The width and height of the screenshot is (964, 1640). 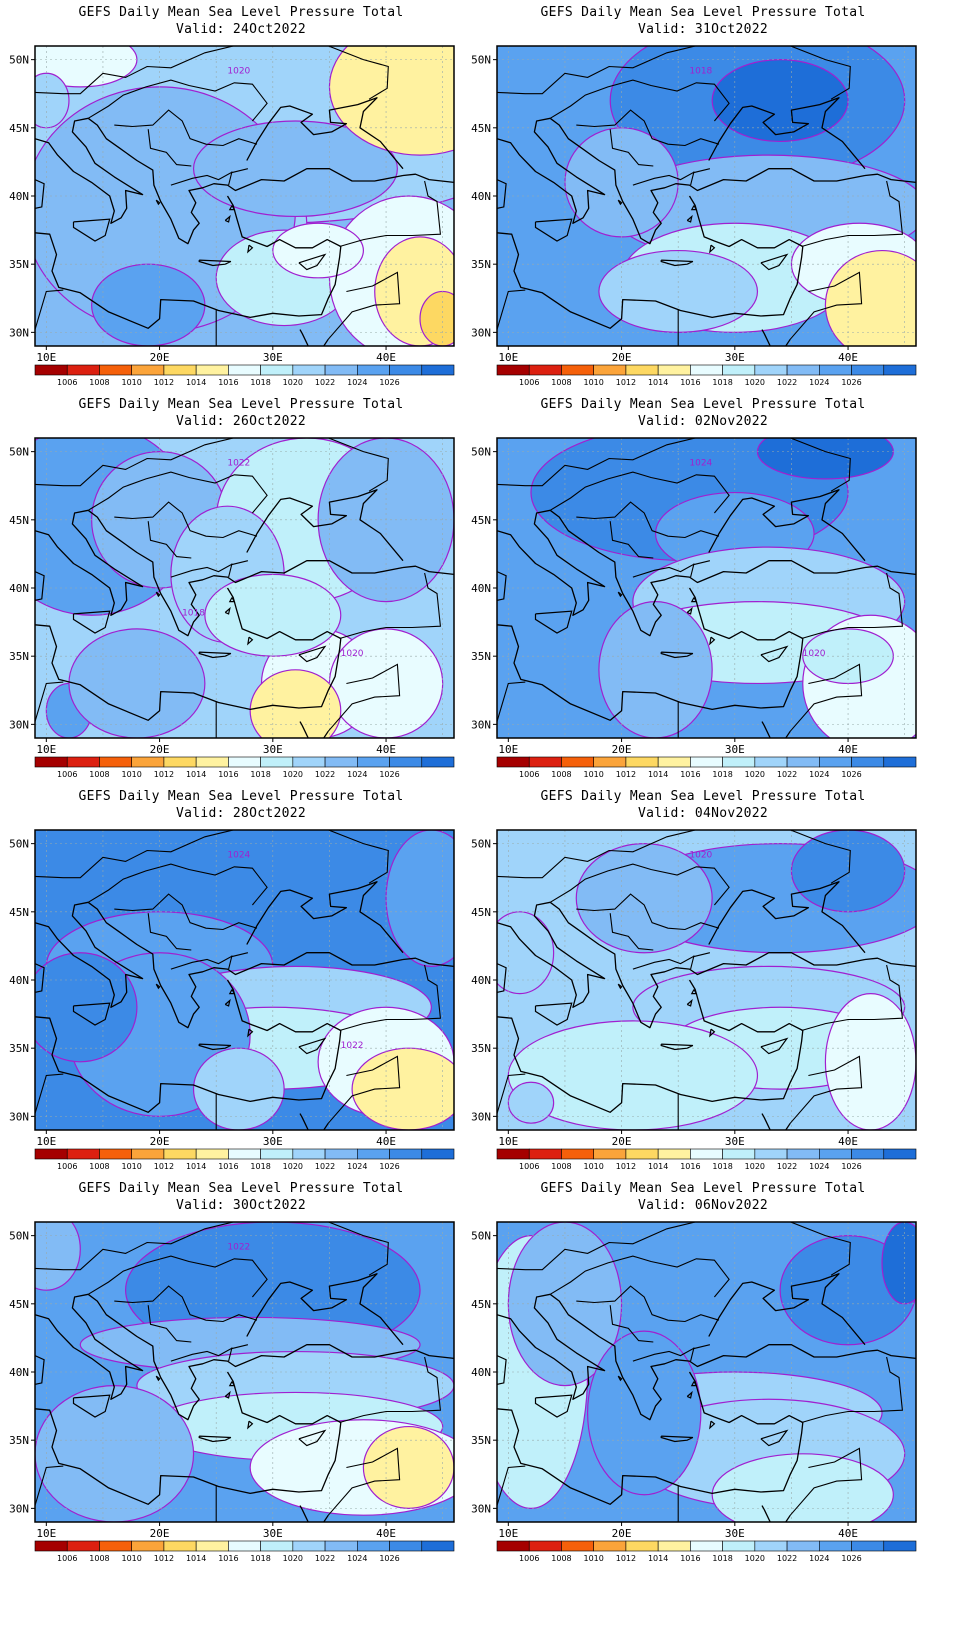 What do you see at coordinates (700, 463) in the screenshot?
I see `contour-label: 1024` at bounding box center [700, 463].